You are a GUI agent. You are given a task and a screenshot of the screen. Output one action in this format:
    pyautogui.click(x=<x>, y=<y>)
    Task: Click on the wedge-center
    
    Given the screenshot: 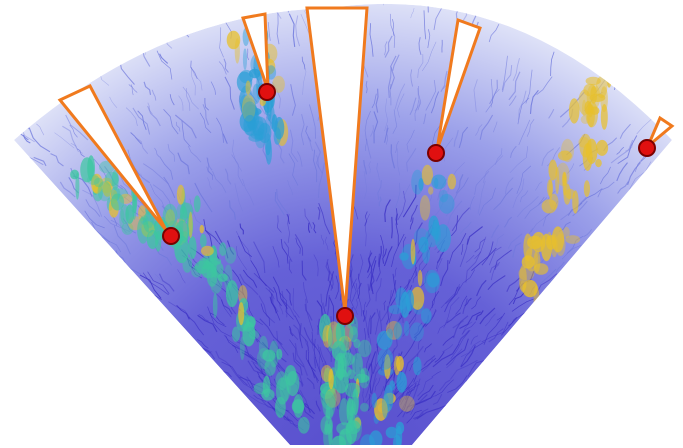 What is the action you would take?
    pyautogui.click(x=337, y=159)
    